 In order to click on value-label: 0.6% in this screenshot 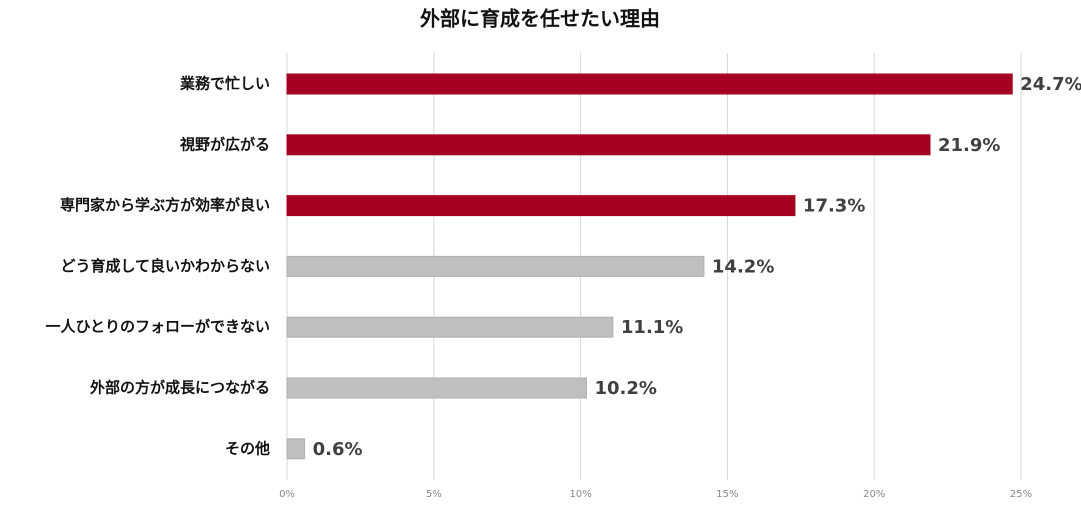, I will do `click(338, 449)`.